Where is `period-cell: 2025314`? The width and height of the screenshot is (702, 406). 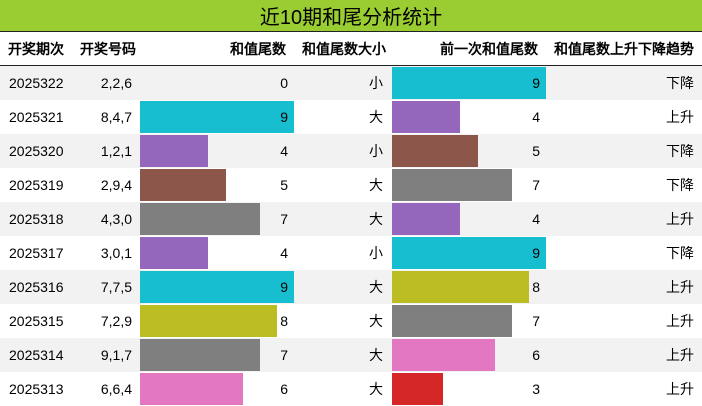
period-cell: 2025314 is located at coordinates (36, 355).